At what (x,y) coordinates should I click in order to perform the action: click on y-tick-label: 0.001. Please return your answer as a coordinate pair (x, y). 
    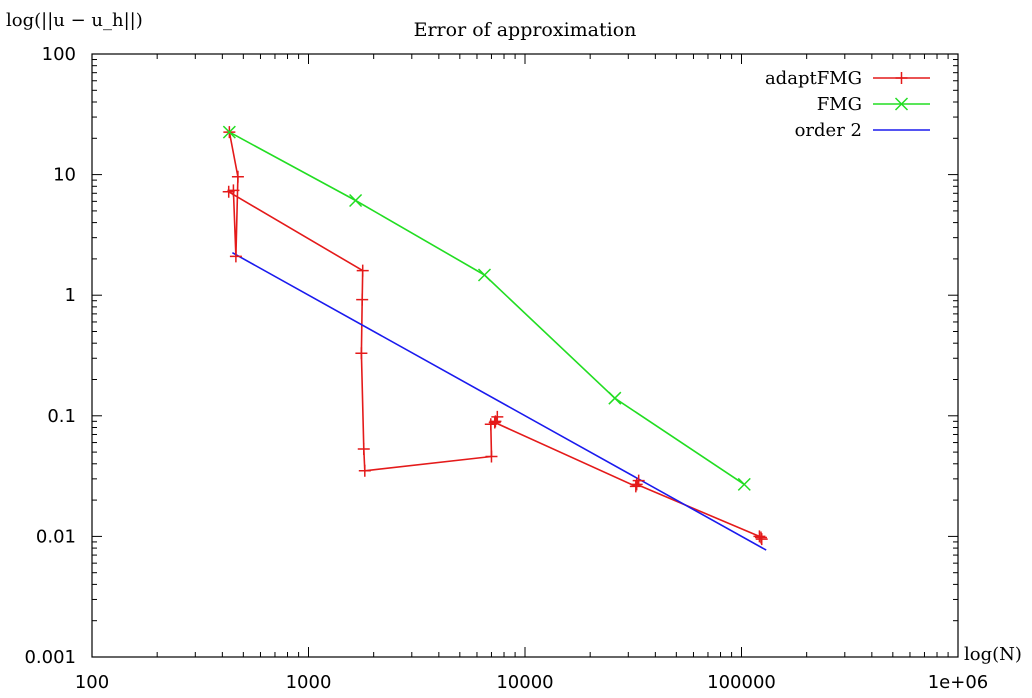
    Looking at the image, I should click on (50, 657).